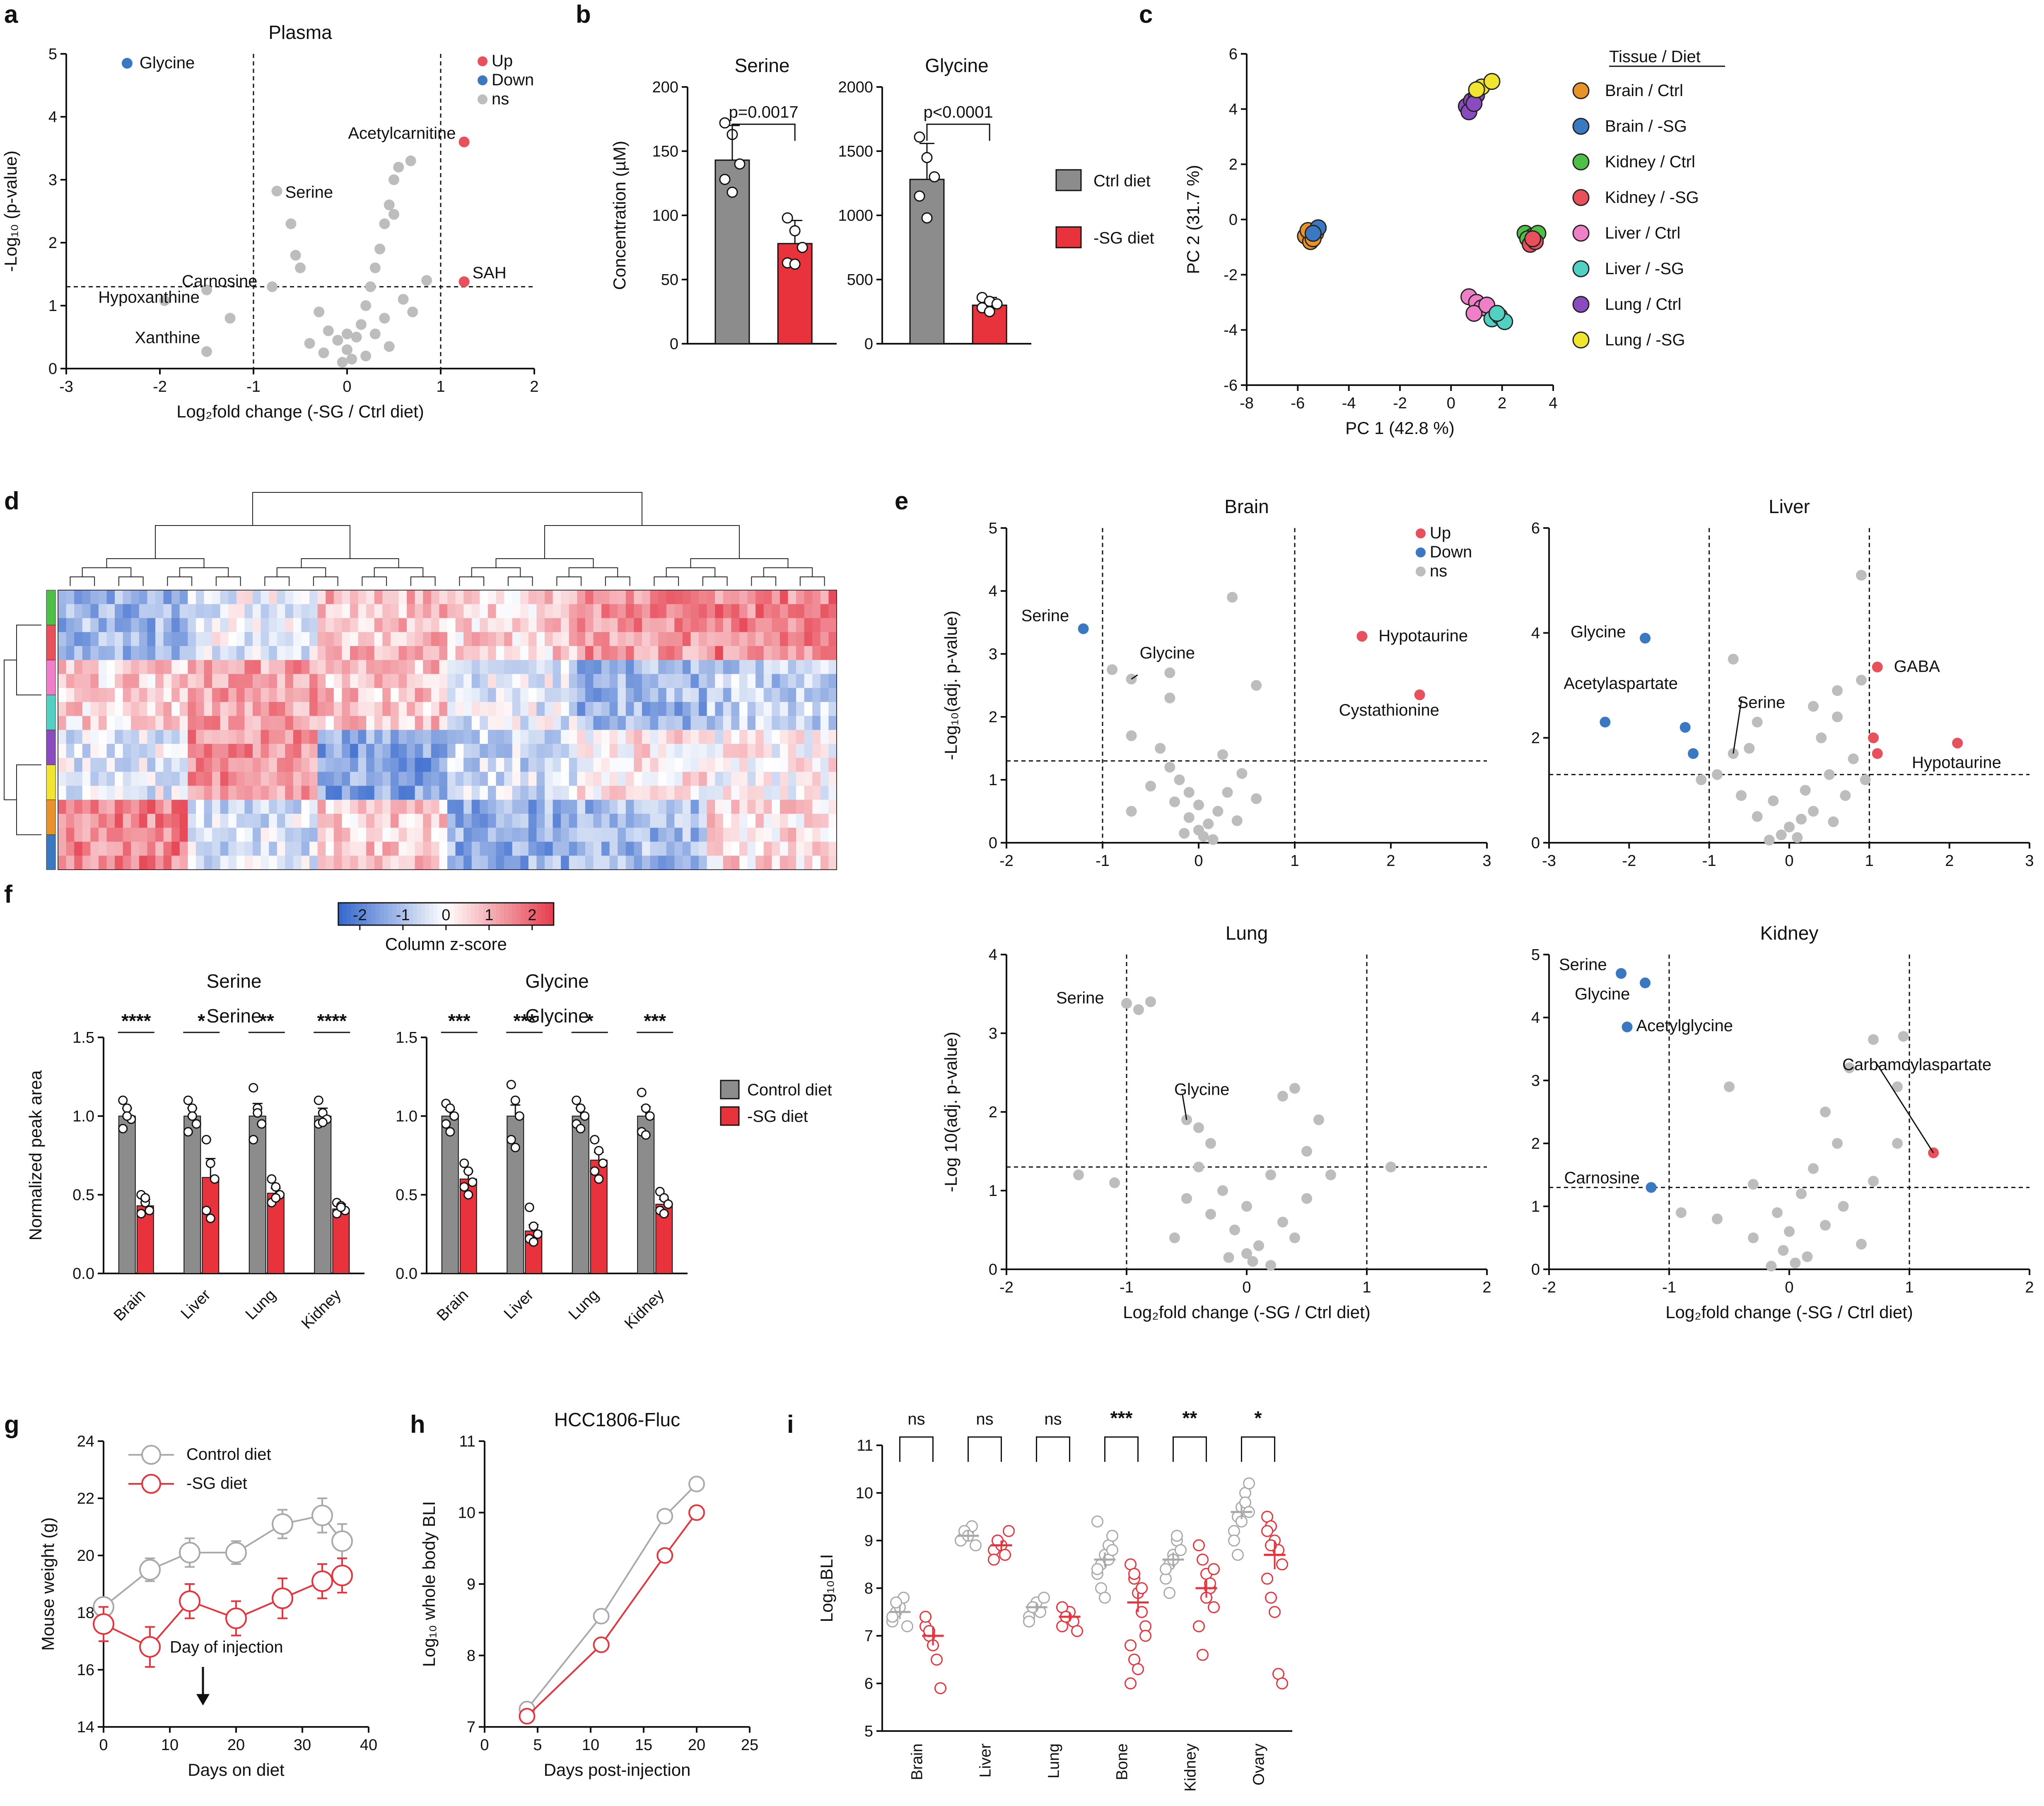 This screenshot has width=2044, height=1806. What do you see at coordinates (1644, 269) in the screenshot?
I see `legend-label: Liver / -SG` at bounding box center [1644, 269].